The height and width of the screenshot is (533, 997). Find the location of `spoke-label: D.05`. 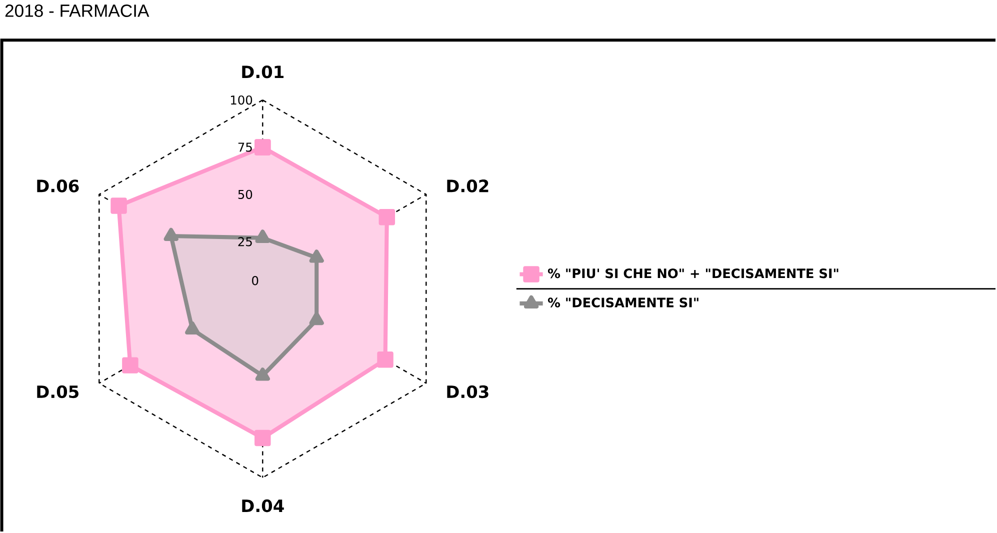

spoke-label: D.05 is located at coordinates (57, 391).